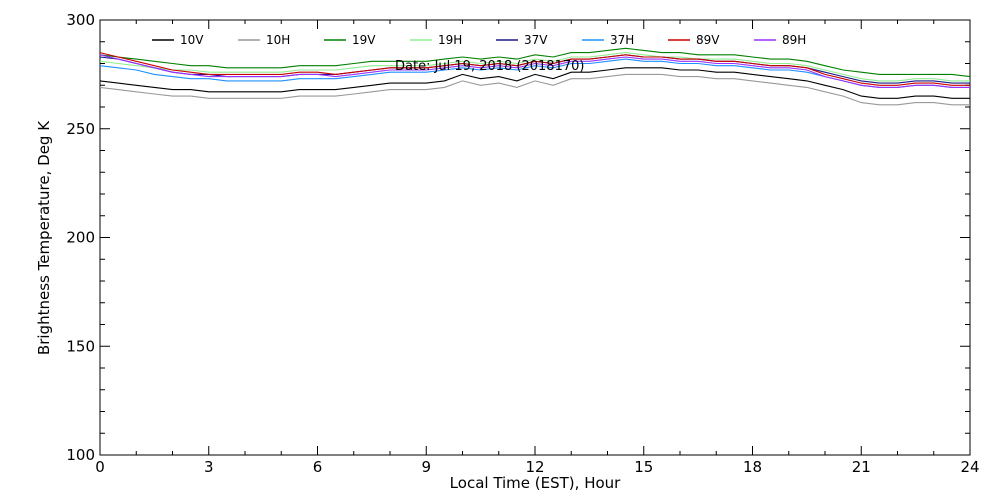  I want to click on x-axis-title: Local Time (EST), Hour, so click(535, 483).